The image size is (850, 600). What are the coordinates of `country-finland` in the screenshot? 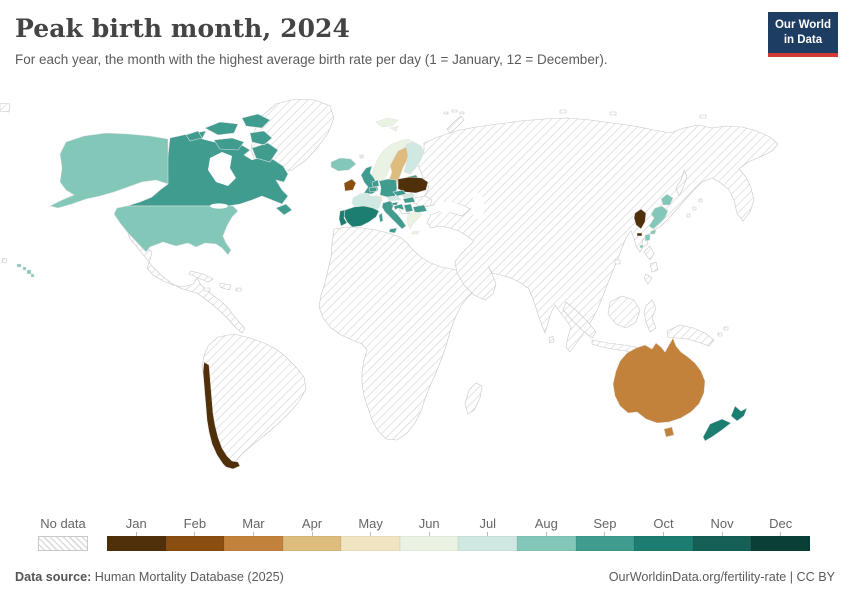 It's located at (414, 158).